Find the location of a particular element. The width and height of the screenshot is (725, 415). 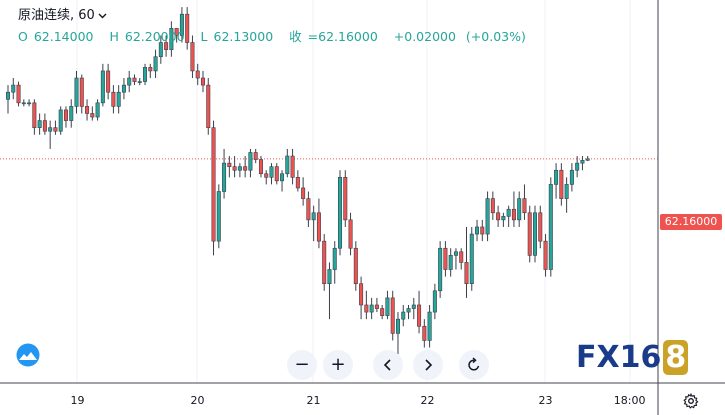

low-readout: L 62.13000 is located at coordinates (240, 36).